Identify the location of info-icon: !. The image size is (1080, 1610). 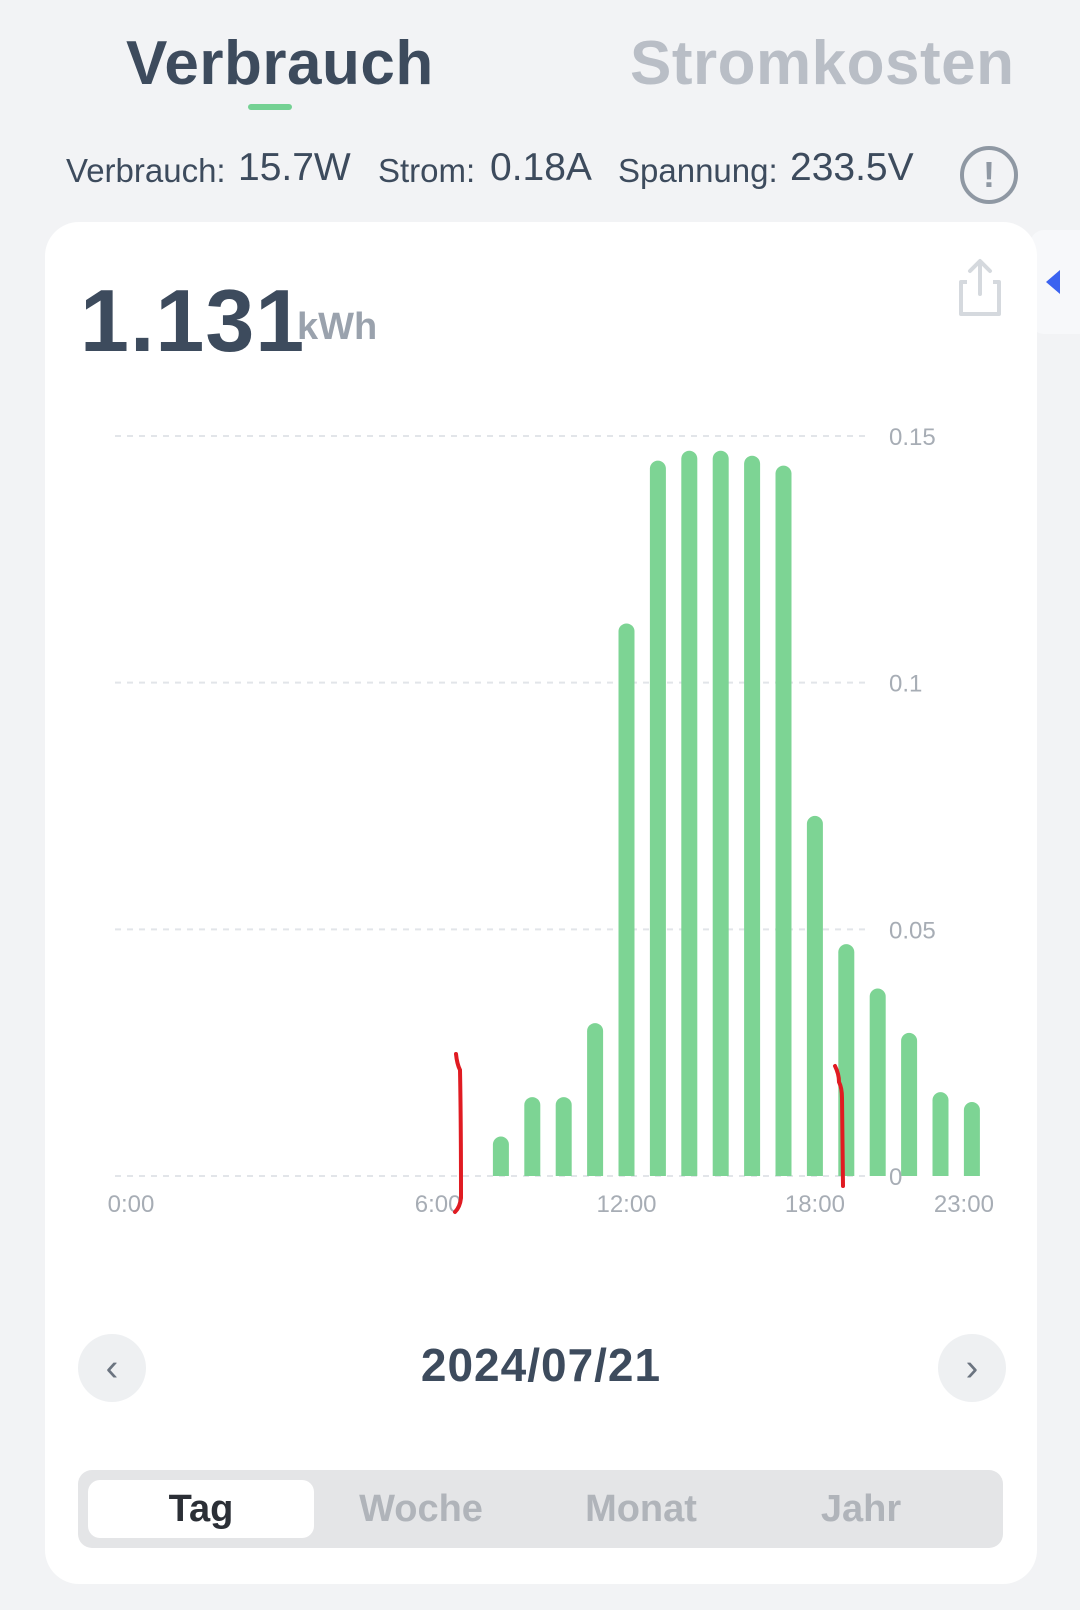
(989, 175).